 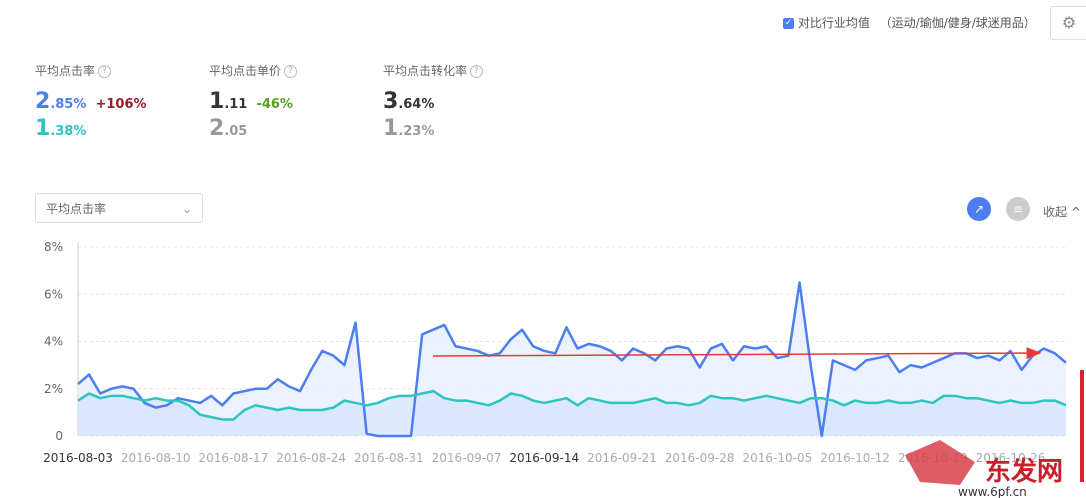 I want to click on metric: 平均点击转化率? 3.64% 1.23%, so click(x=433, y=101).